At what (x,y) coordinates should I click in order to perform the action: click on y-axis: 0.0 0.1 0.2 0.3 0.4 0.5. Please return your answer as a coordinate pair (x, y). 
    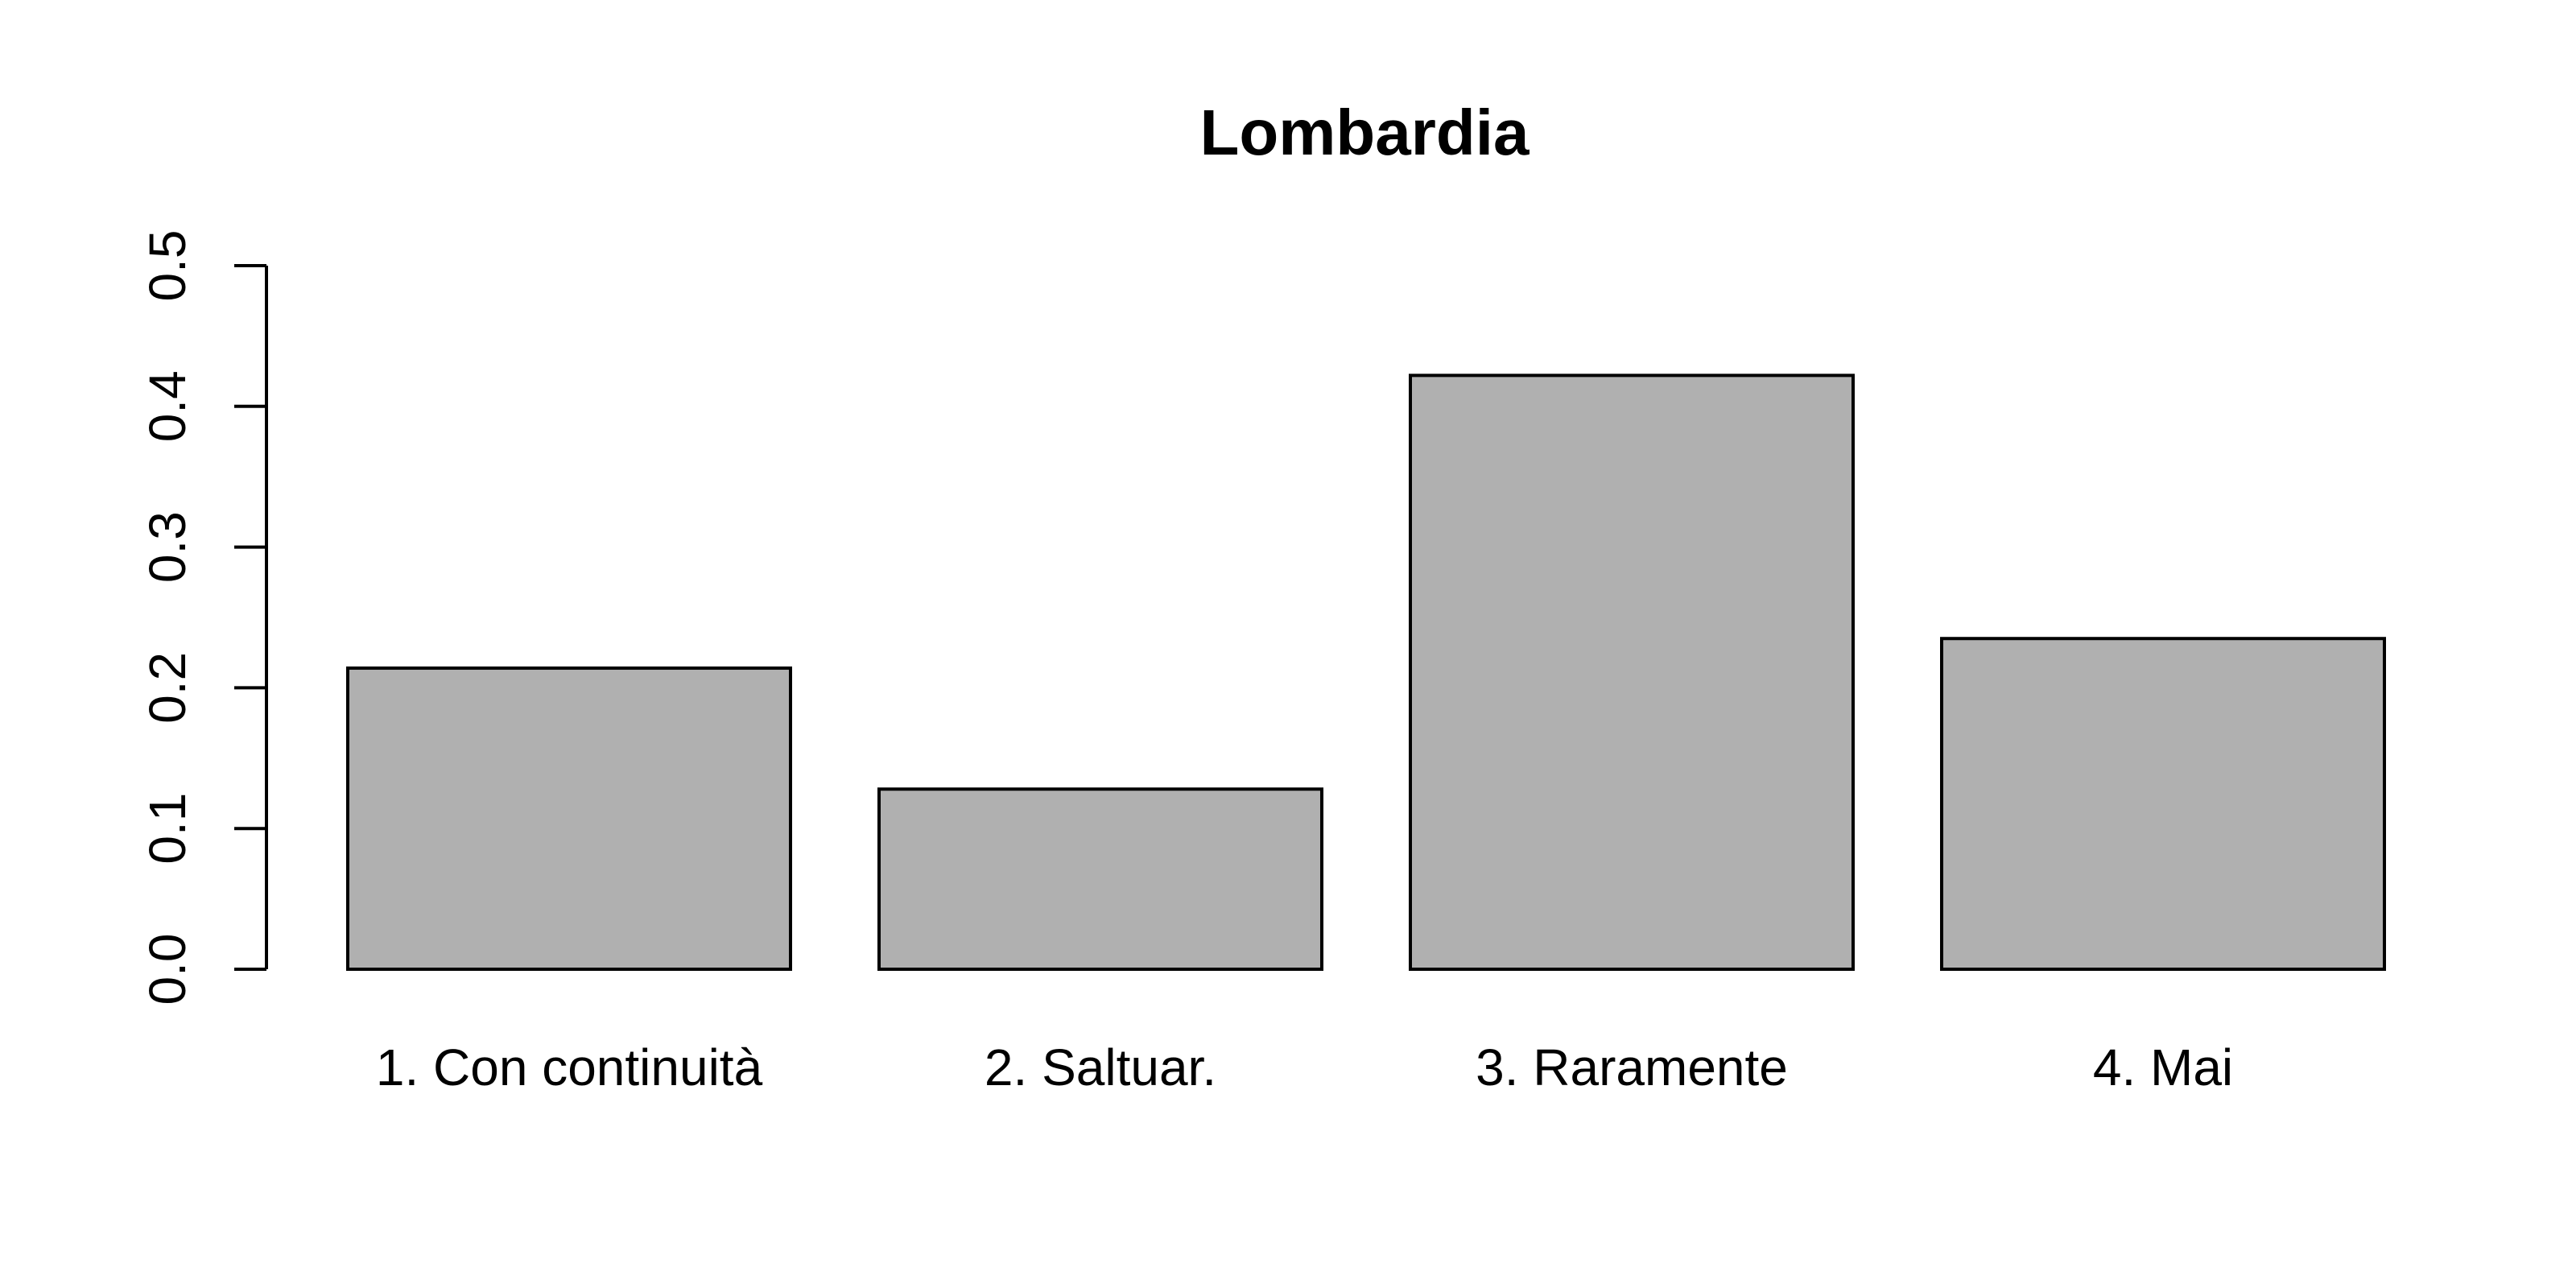
    Looking at the image, I should click on (203, 617).